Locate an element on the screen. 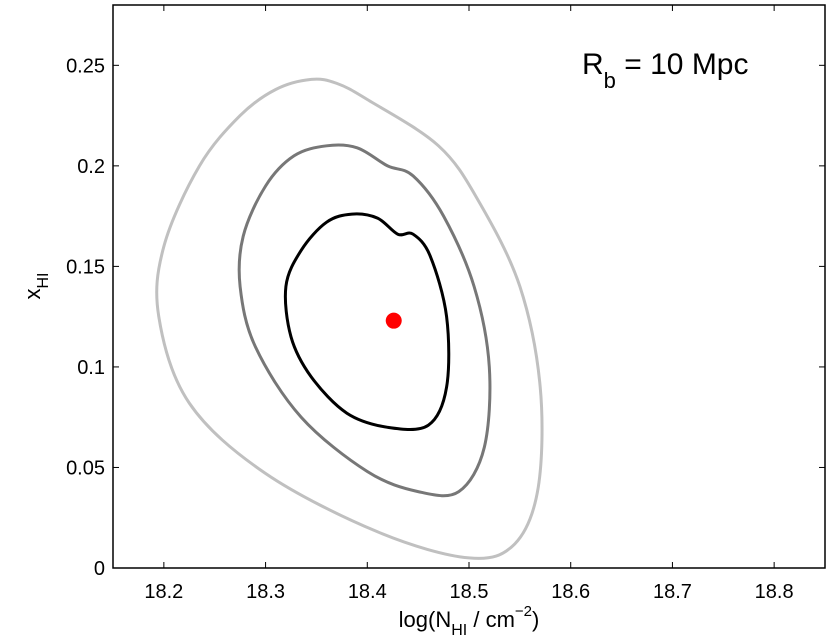  x-tick-label: 18.5 is located at coordinates (469, 592).